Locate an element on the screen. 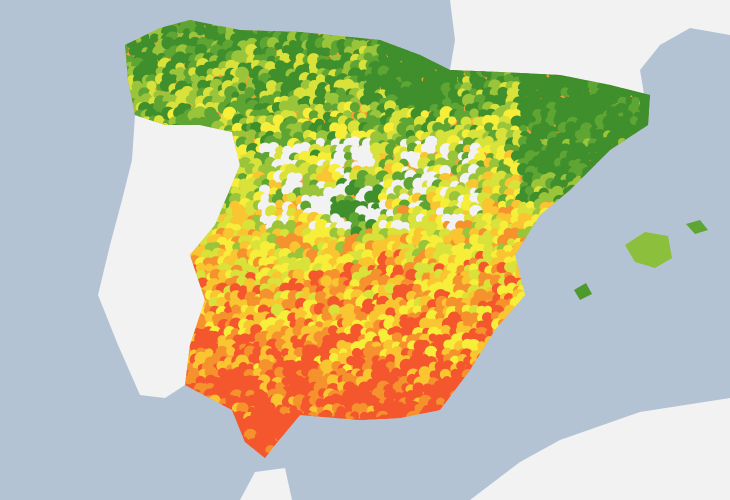 The height and width of the screenshot is (500, 730). africa is located at coordinates (266, 484).